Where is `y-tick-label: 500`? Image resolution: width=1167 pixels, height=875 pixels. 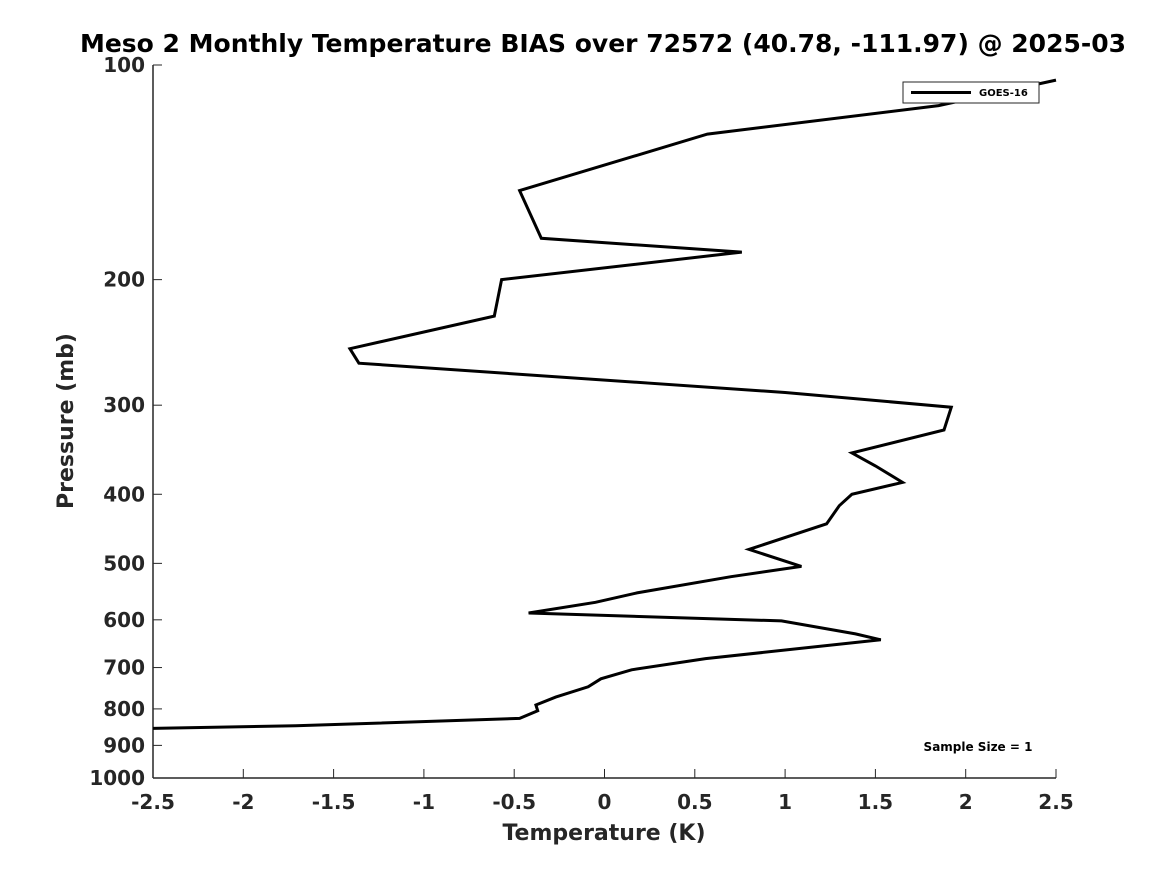
y-tick-label: 500 is located at coordinates (124, 563).